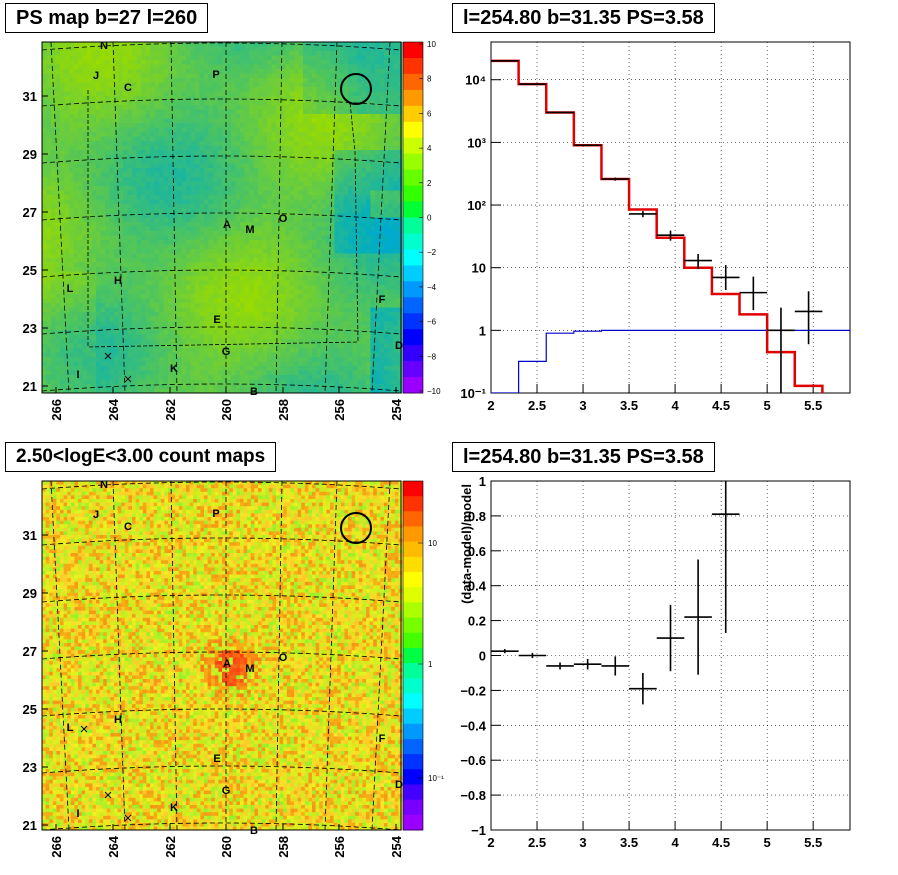  What do you see at coordinates (430, 664) in the screenshot?
I see `colorbar-tick-label: 1` at bounding box center [430, 664].